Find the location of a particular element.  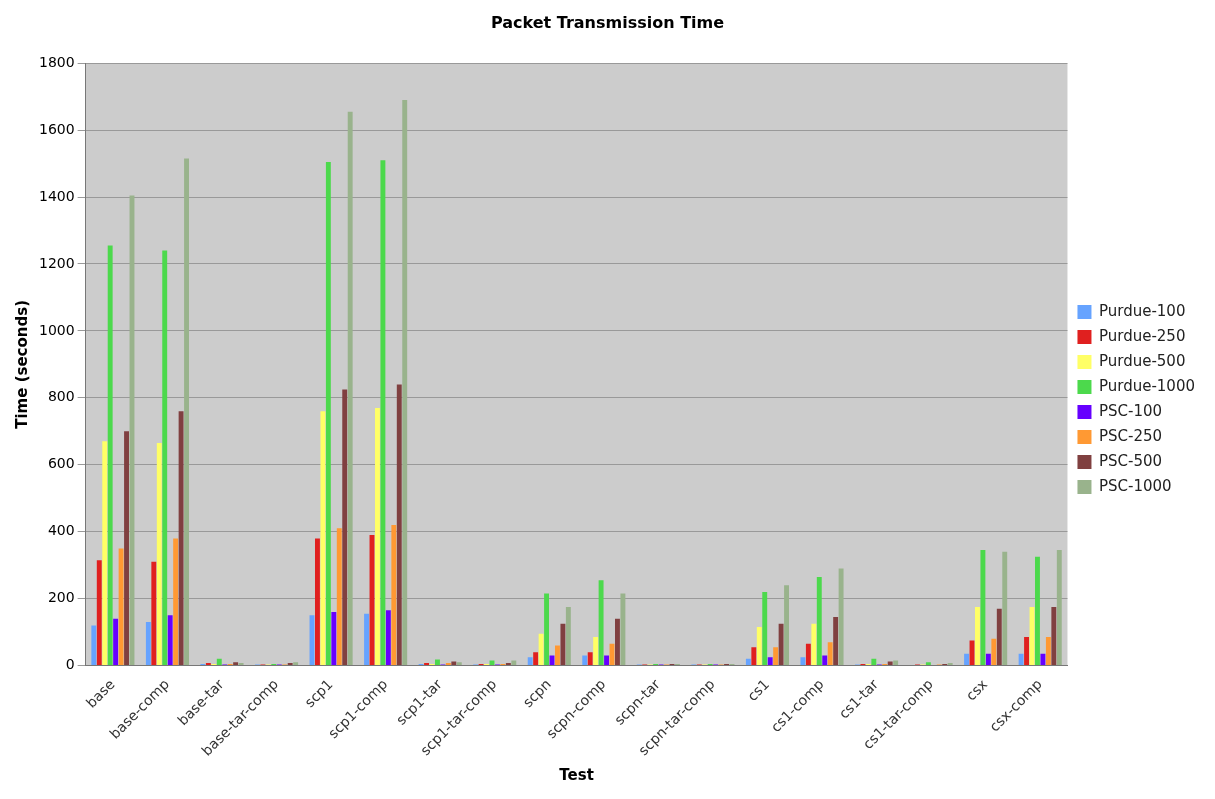

x-tick-label: cs1 is located at coordinates (758, 690).